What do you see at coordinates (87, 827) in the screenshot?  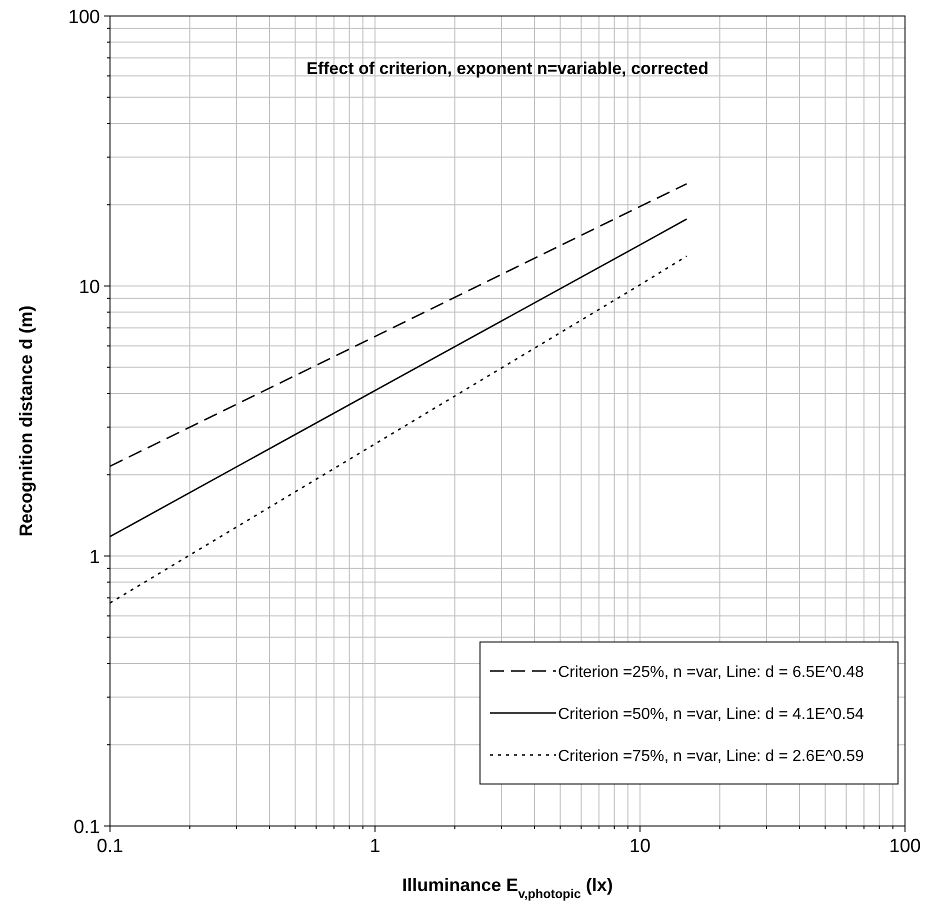 I see `y-tick-label: 0.1` at bounding box center [87, 827].